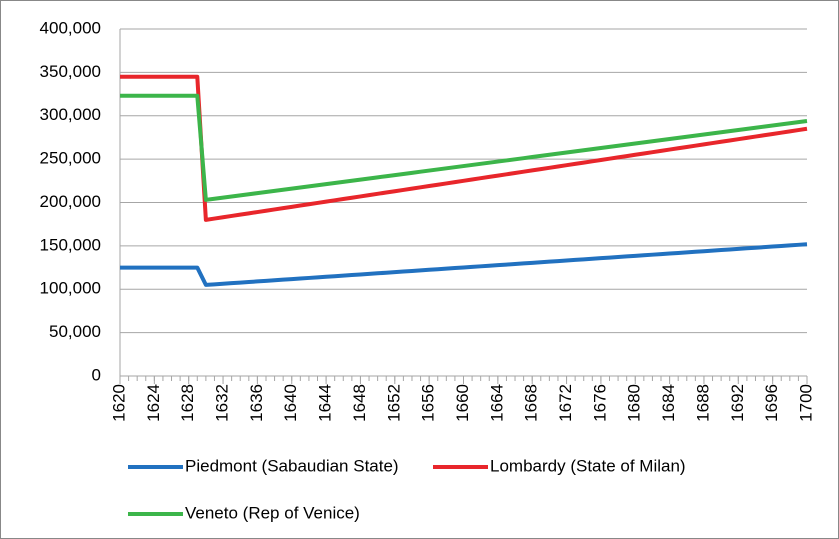 The image size is (839, 539). Describe the element at coordinates (70, 244) in the screenshot. I see `y-tick-label: 150,000` at that location.